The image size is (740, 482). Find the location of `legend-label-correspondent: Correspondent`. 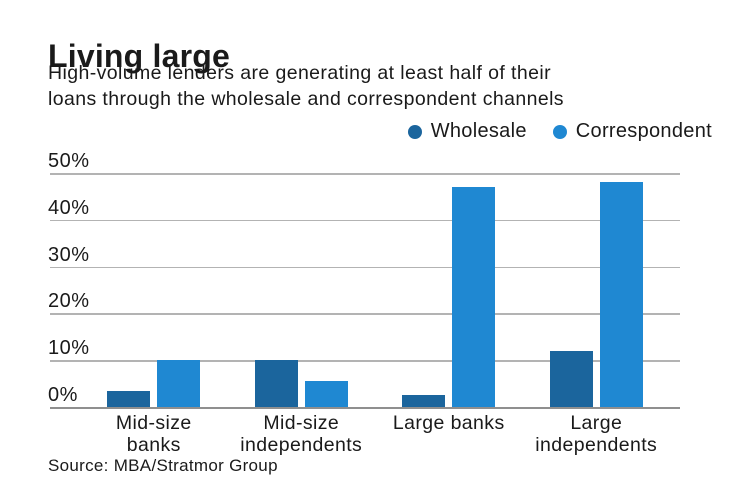

legend-label-correspondent: Correspondent is located at coordinates (643, 131).